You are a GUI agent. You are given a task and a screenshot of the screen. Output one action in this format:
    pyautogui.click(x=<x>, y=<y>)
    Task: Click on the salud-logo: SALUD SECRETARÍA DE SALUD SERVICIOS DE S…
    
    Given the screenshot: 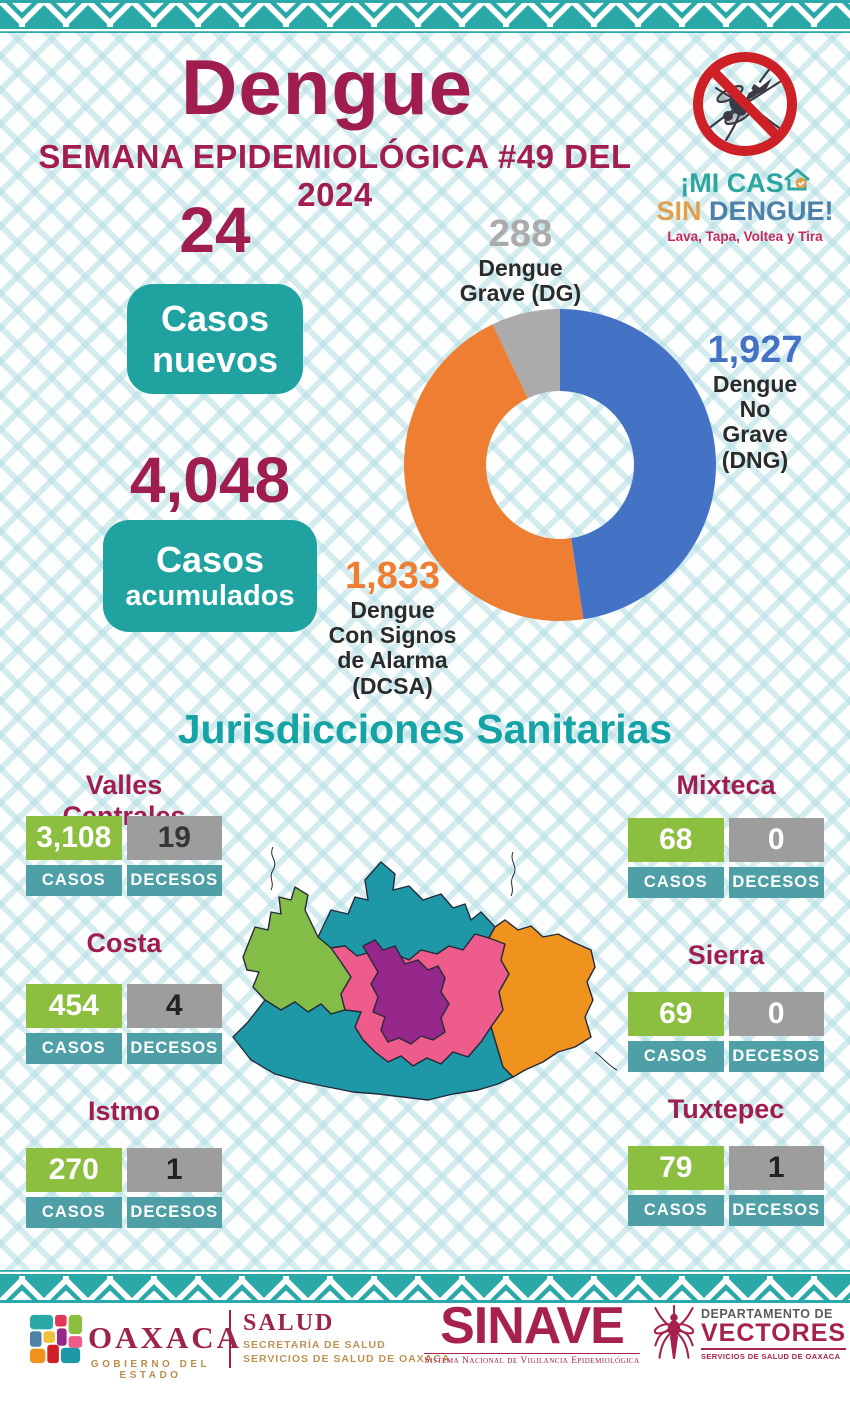 What is the action you would take?
    pyautogui.click(x=347, y=1337)
    